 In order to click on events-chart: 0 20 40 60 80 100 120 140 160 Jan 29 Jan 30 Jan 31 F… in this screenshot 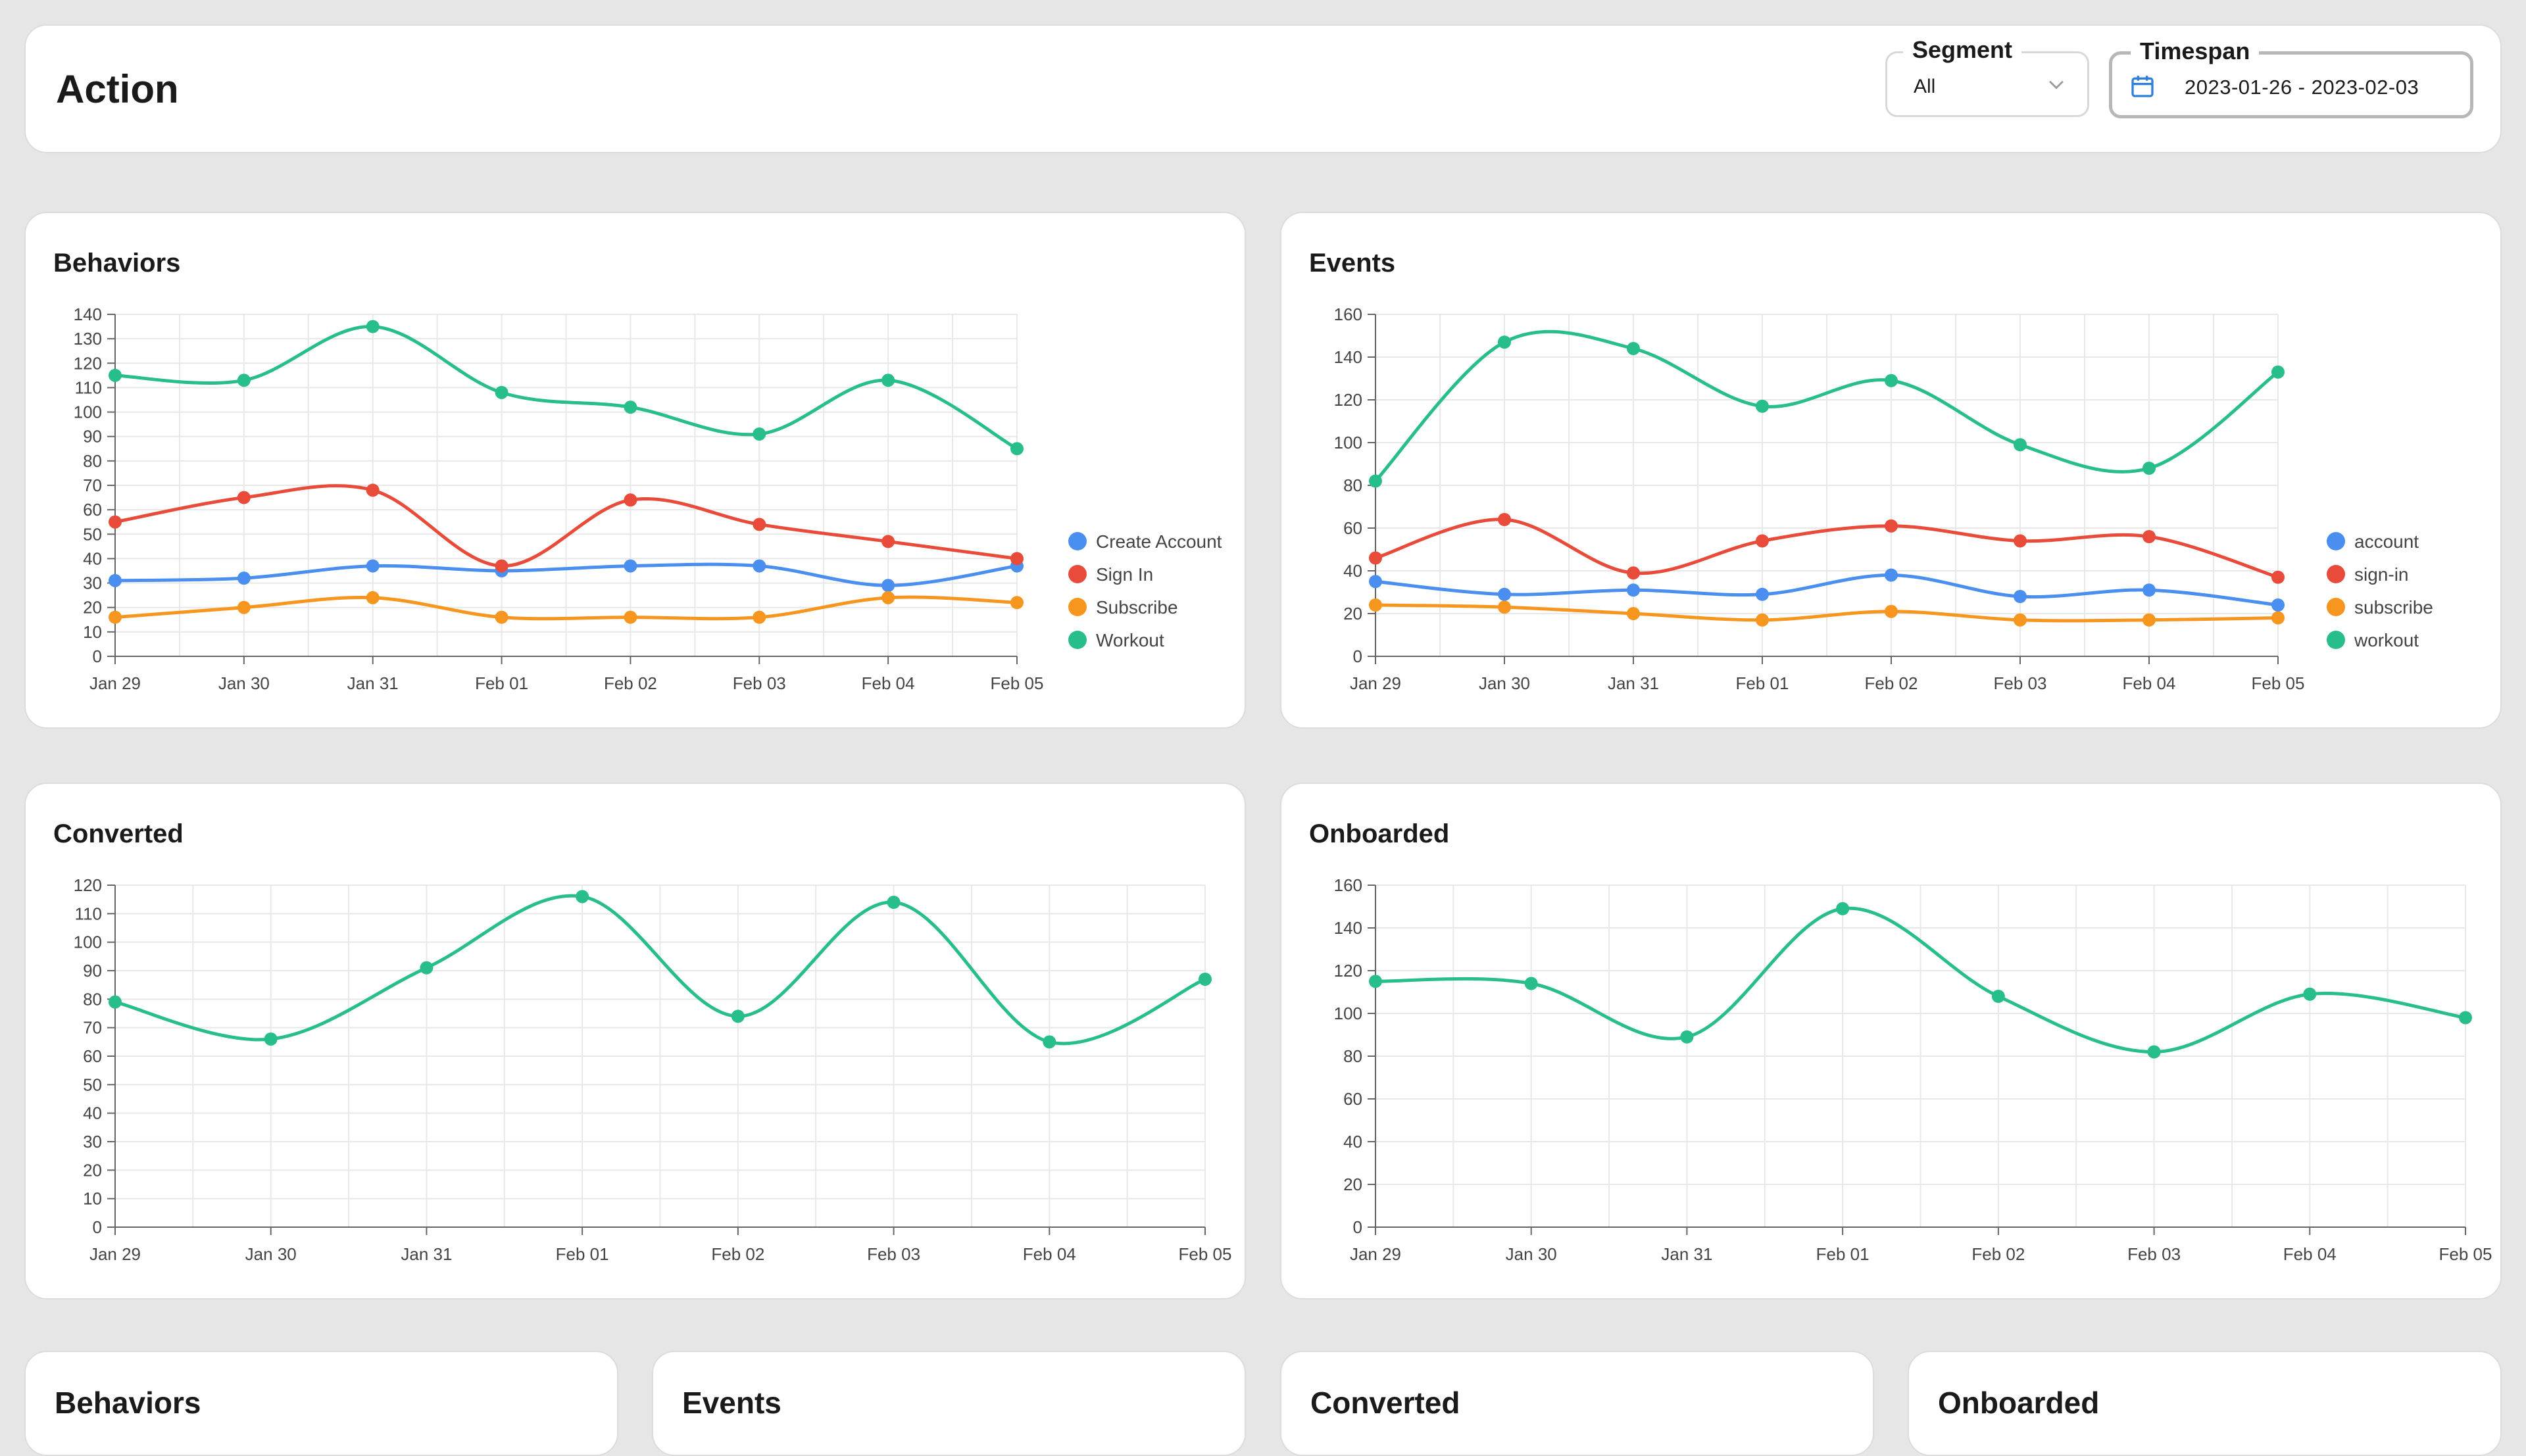, I will do `click(1884, 498)`.